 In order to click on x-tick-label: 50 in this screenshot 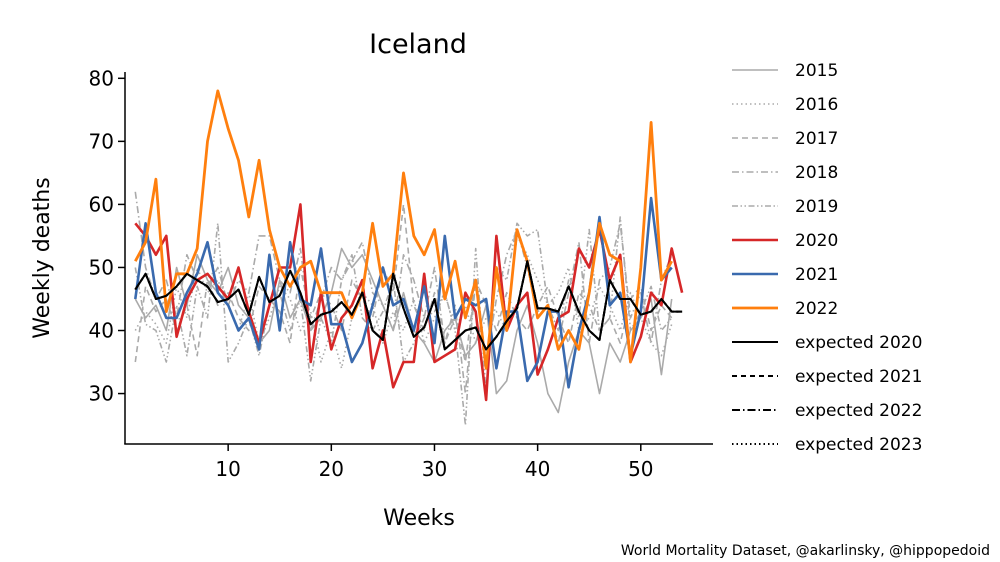, I will do `click(640, 469)`.